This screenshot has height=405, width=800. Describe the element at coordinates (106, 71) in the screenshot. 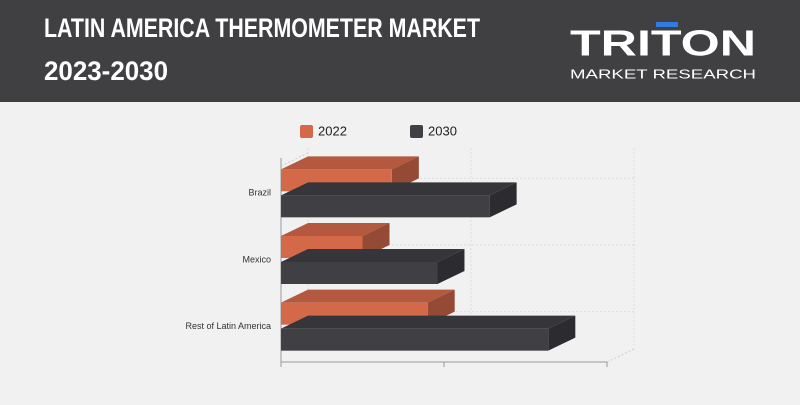

I see `chart-title: 2023-2030` at that location.